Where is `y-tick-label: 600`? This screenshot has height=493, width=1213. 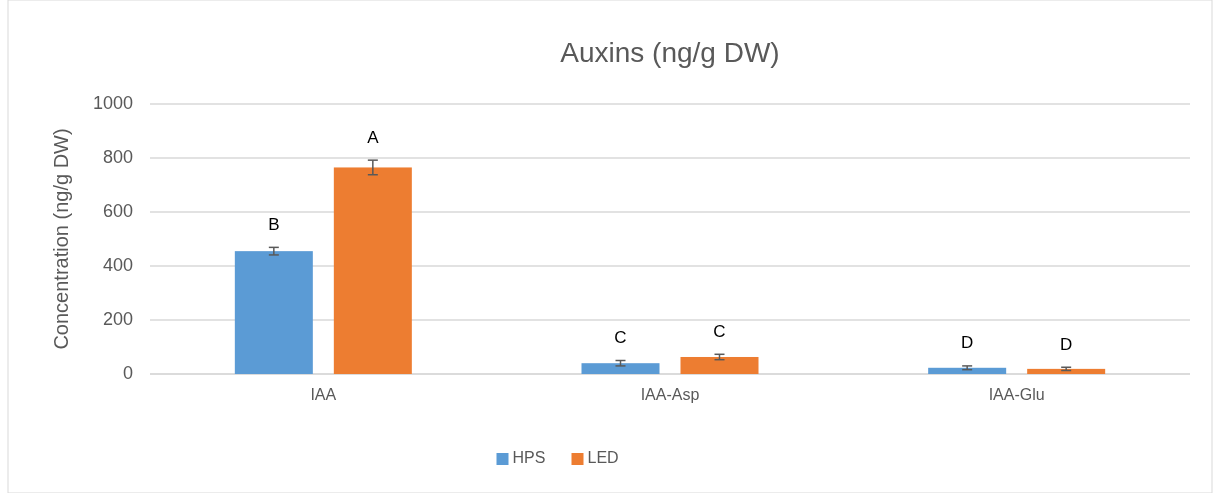 y-tick-label: 600 is located at coordinates (117, 210).